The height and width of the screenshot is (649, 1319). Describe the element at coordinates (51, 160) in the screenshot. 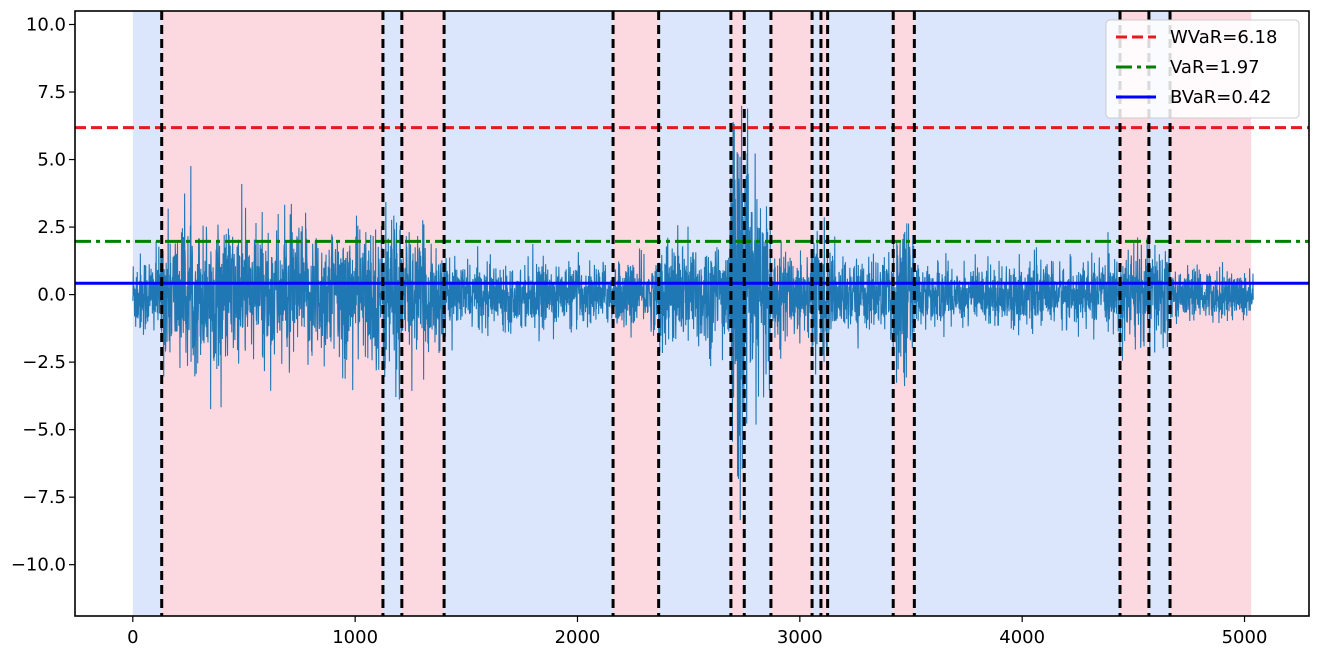

I see `y-tick-label: 5.0` at that location.